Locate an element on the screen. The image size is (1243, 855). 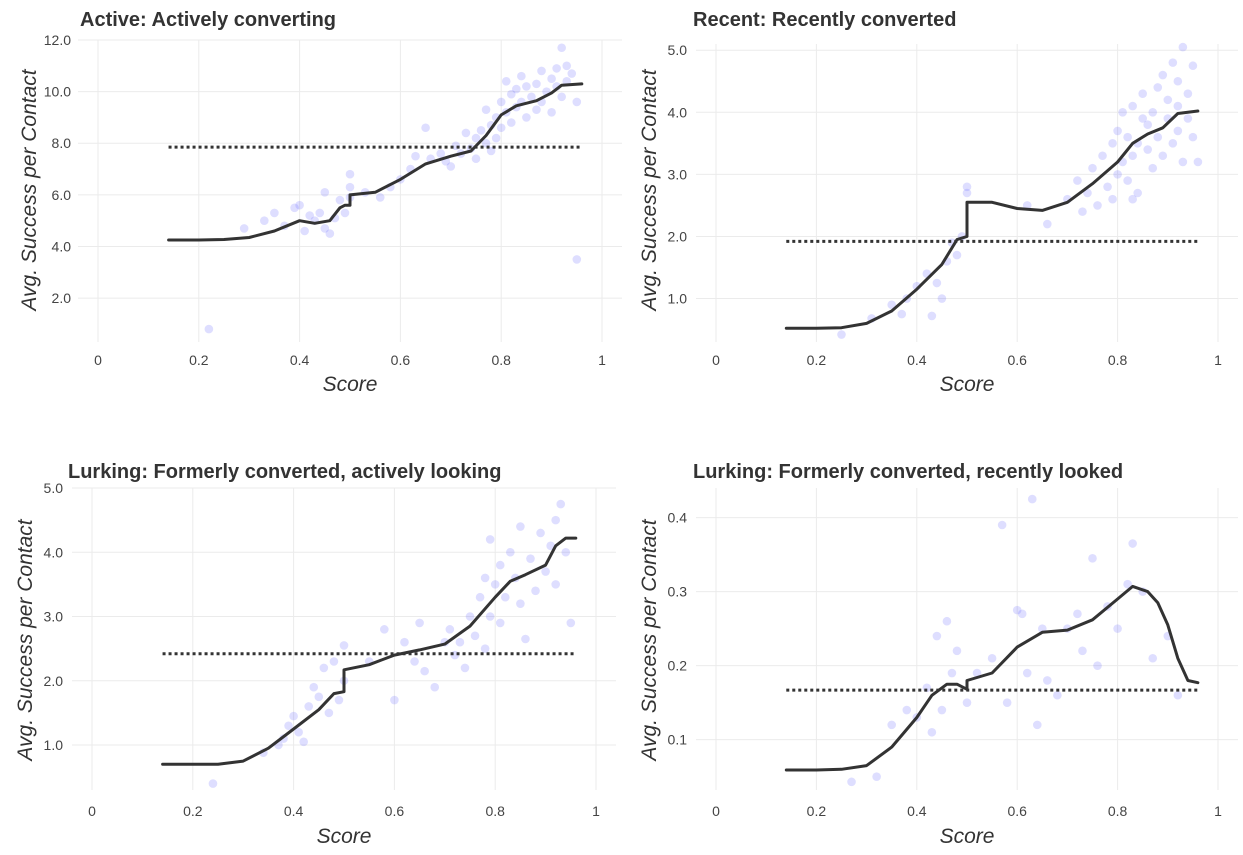
y-tick-label: 4.0 is located at coordinates (62, 246).